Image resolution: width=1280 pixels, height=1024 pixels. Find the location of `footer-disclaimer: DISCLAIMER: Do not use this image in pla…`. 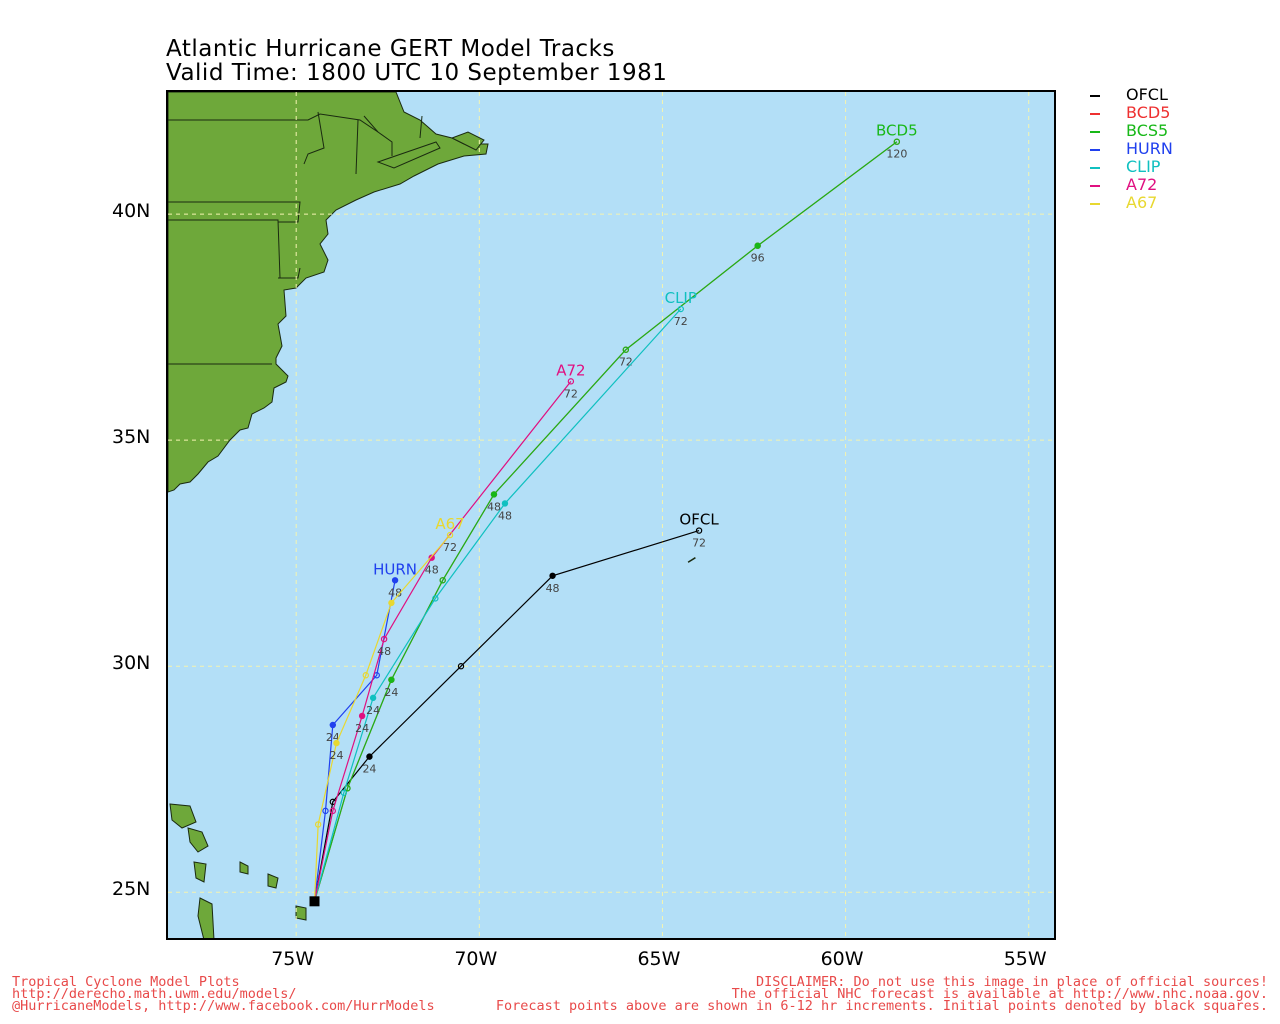

footer-disclaimer: DISCLAIMER: Do not use this image in pla… is located at coordinates (881, 994).